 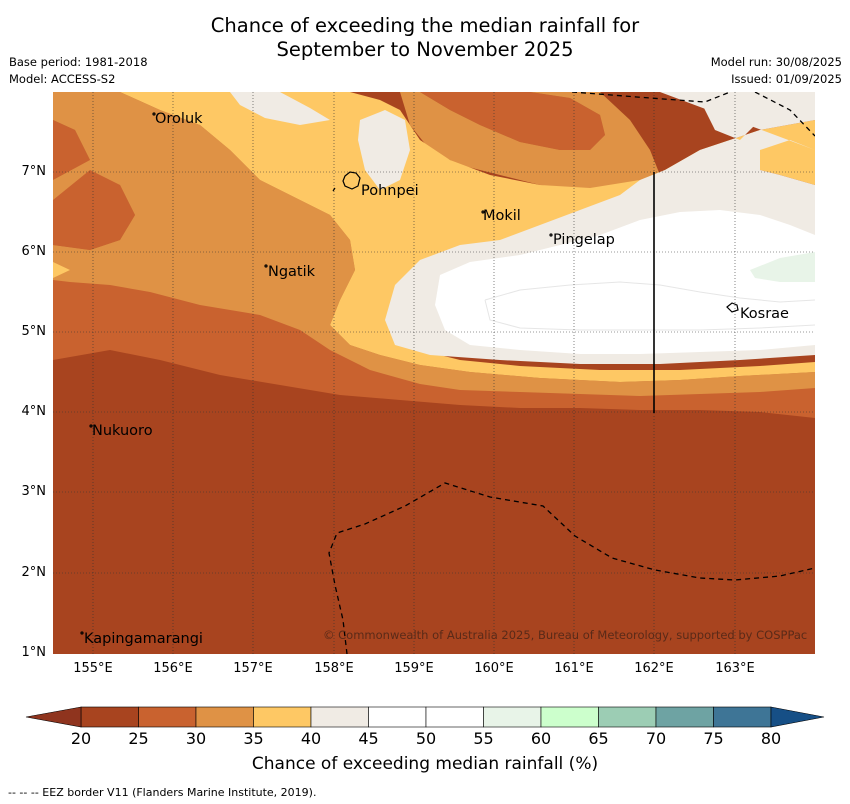 I want to click on pohnpei-island, so click(x=351, y=180).